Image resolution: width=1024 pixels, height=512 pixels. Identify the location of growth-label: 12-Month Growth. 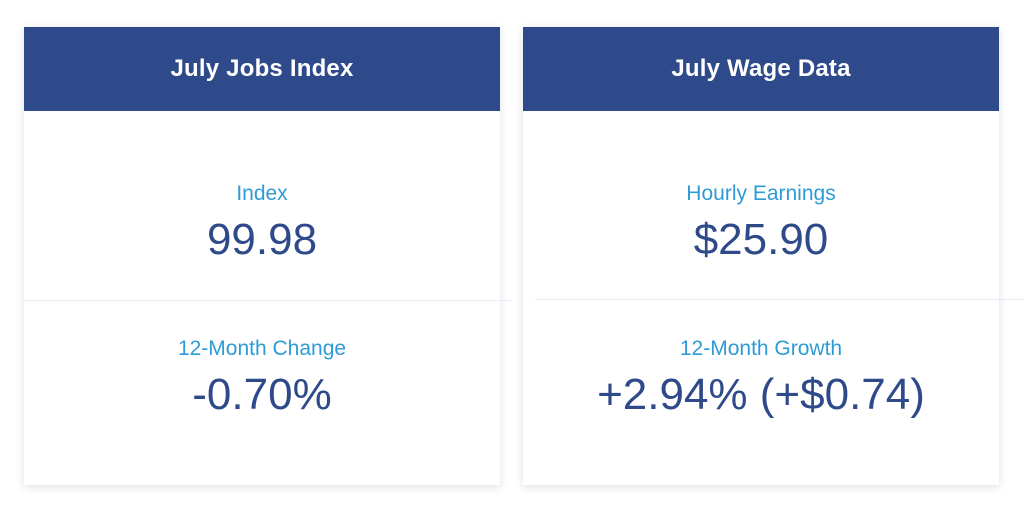
(761, 348).